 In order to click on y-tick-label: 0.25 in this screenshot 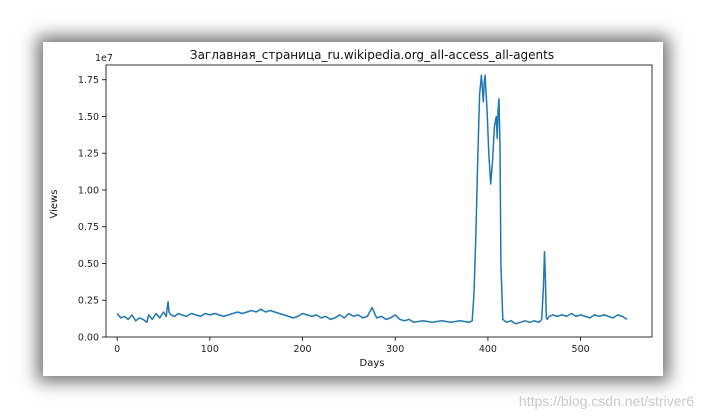, I will do `click(88, 301)`.